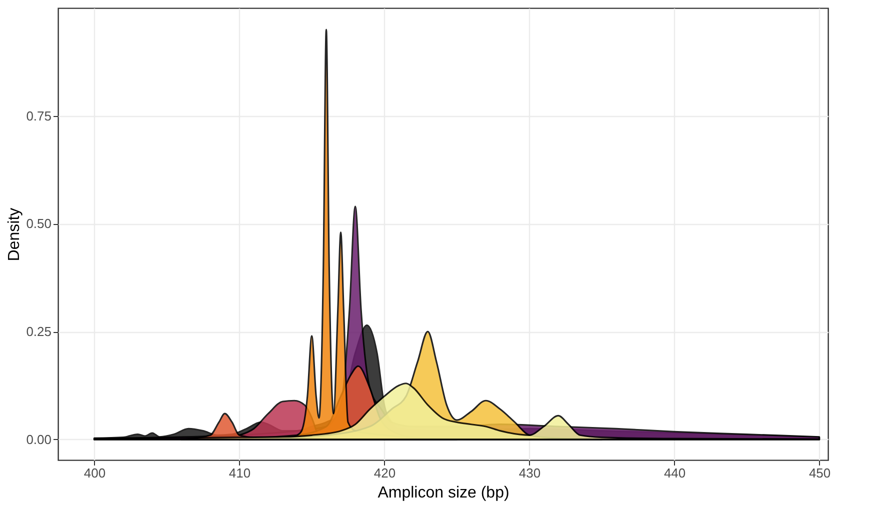 The height and width of the screenshot is (519, 882). Describe the element at coordinates (444, 493) in the screenshot. I see `x-axis-title: Amplicon size (bp)` at that location.